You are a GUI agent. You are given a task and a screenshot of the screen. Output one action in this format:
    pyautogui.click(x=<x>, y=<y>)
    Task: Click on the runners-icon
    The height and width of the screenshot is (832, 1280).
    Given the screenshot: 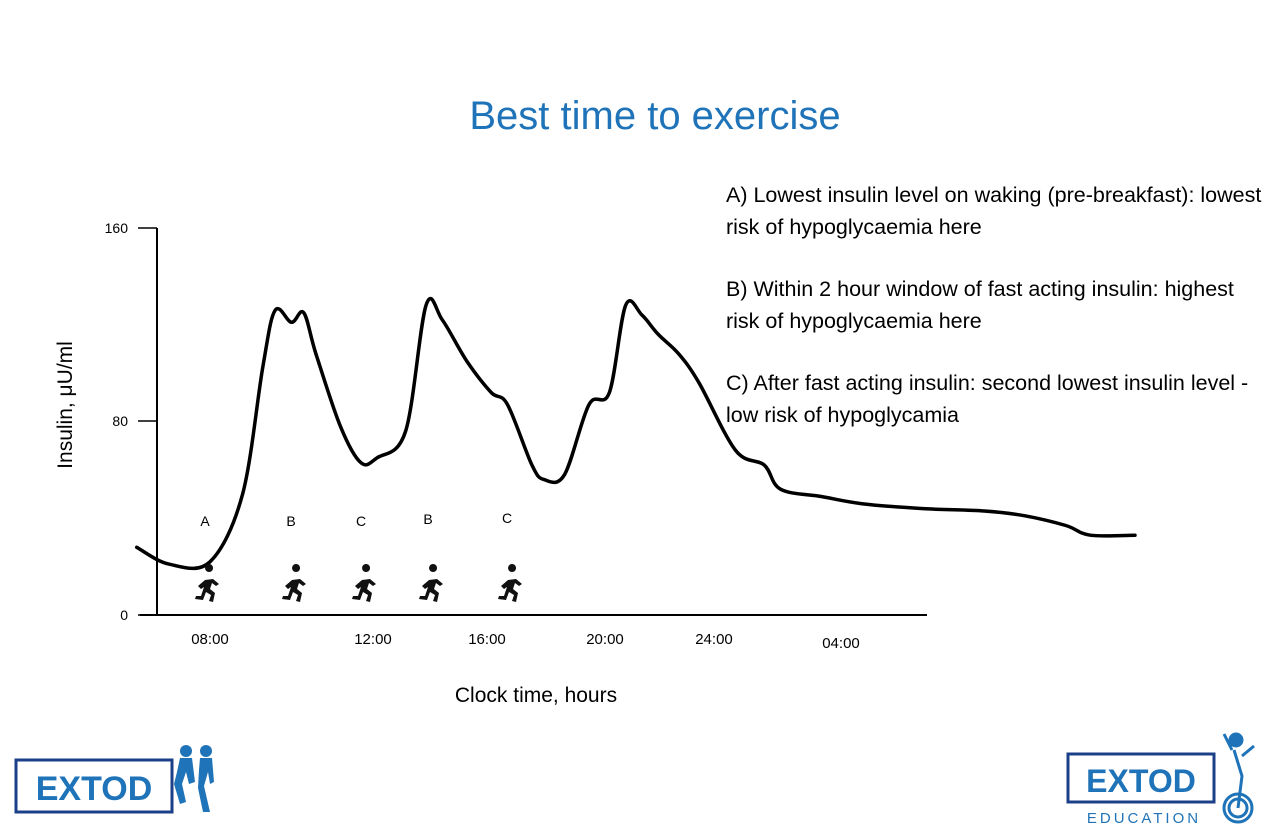 What is the action you would take?
    pyautogui.click(x=194, y=778)
    